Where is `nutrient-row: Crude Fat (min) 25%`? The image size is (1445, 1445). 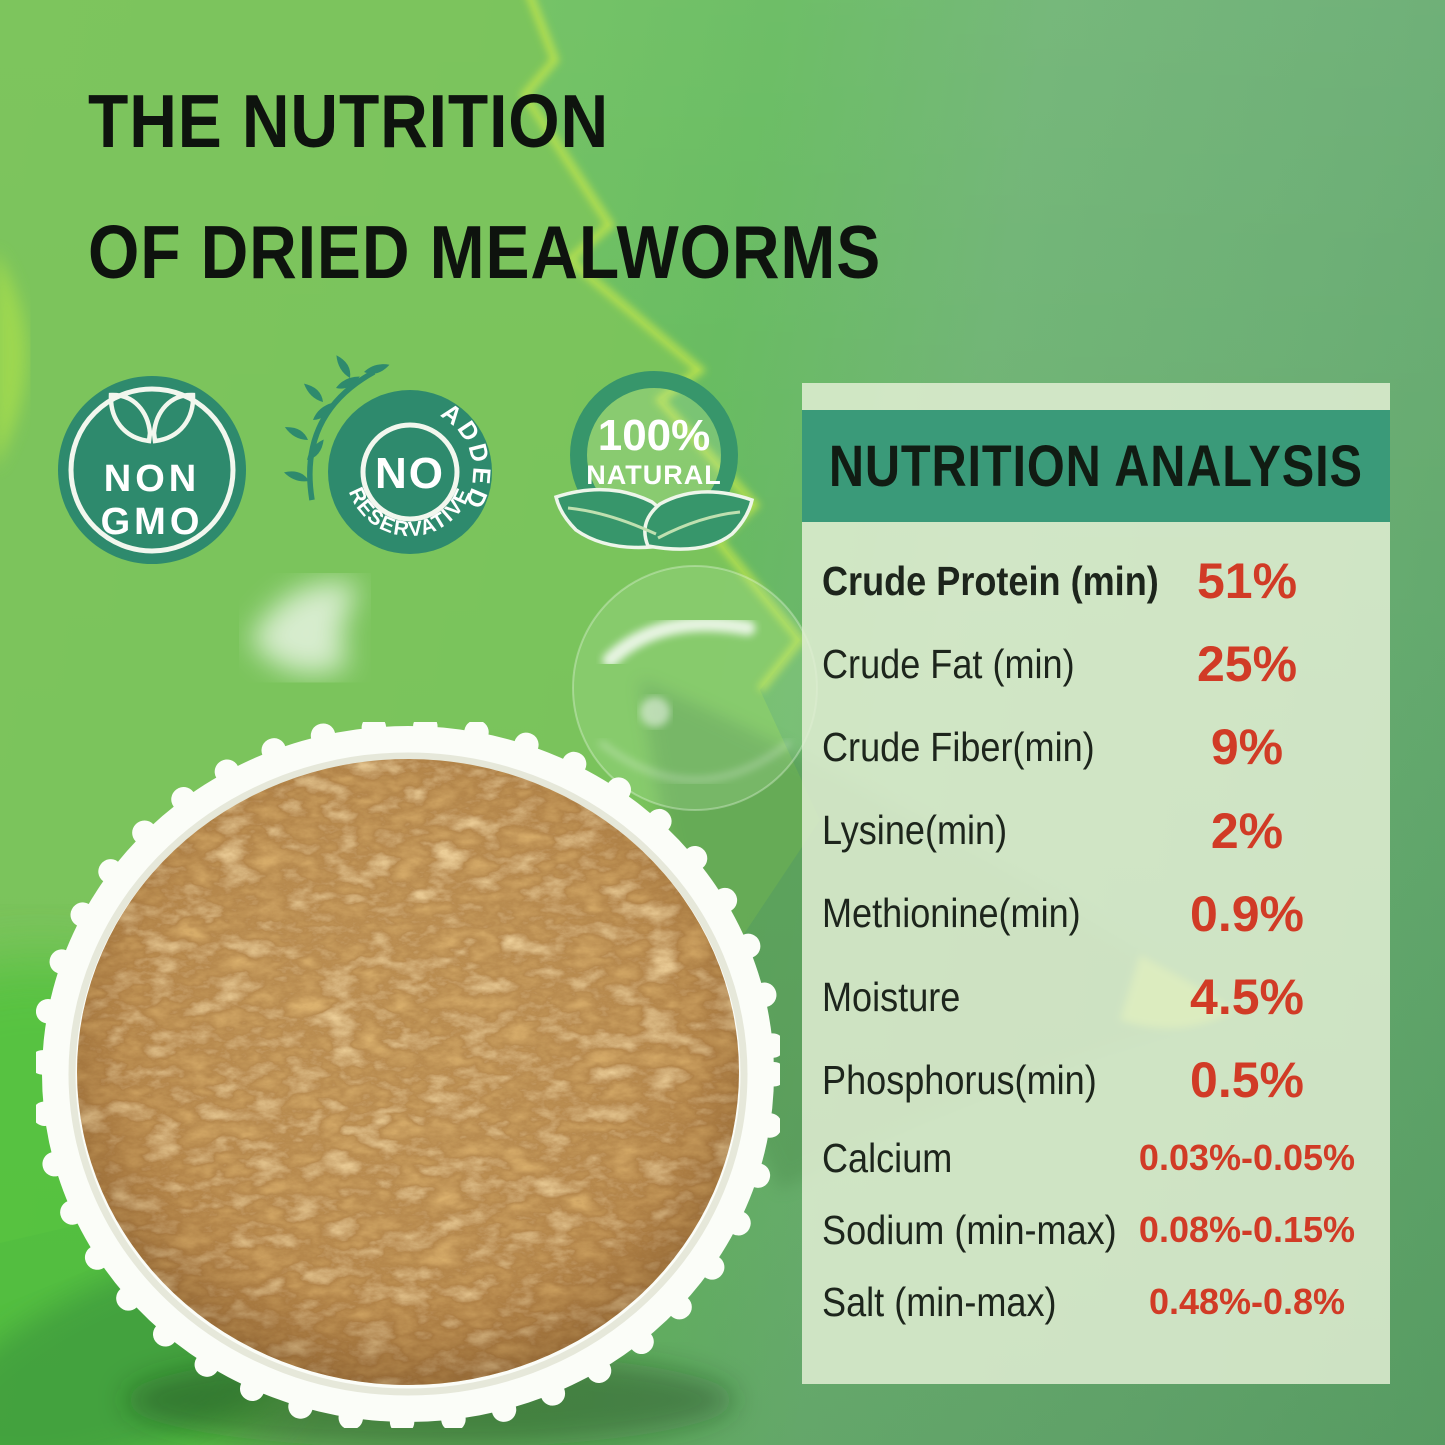
nutrient-row: Crude Fat (min) 25% is located at coordinates (1099, 664).